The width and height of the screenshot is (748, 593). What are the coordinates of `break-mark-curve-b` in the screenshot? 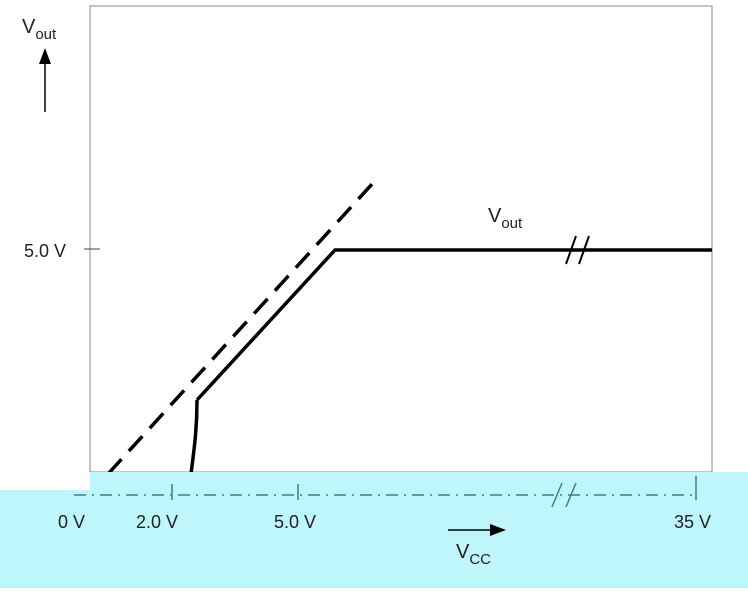 It's located at (584, 250).